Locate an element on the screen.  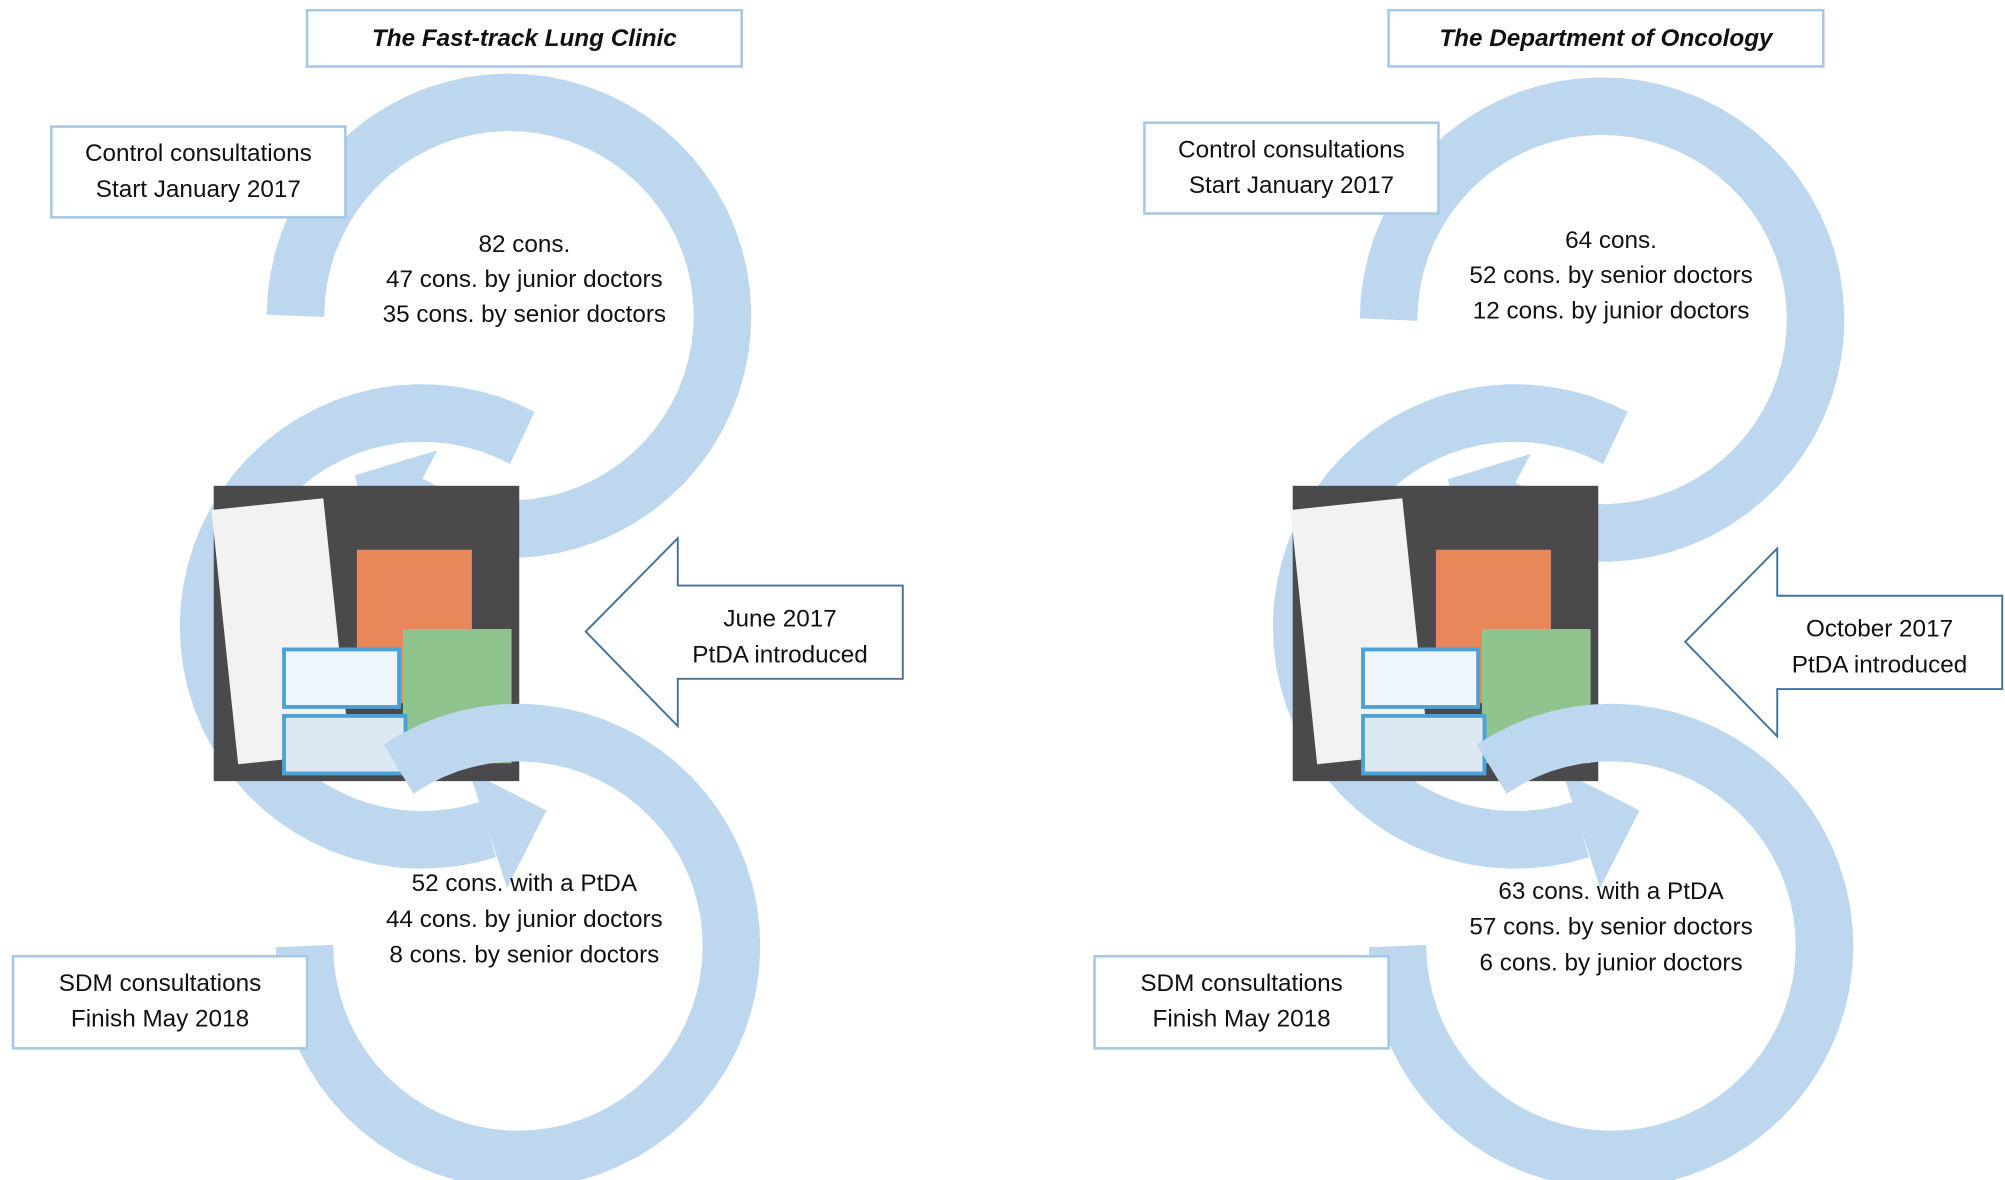
label-line: October 2017 is located at coordinates (1879, 629).